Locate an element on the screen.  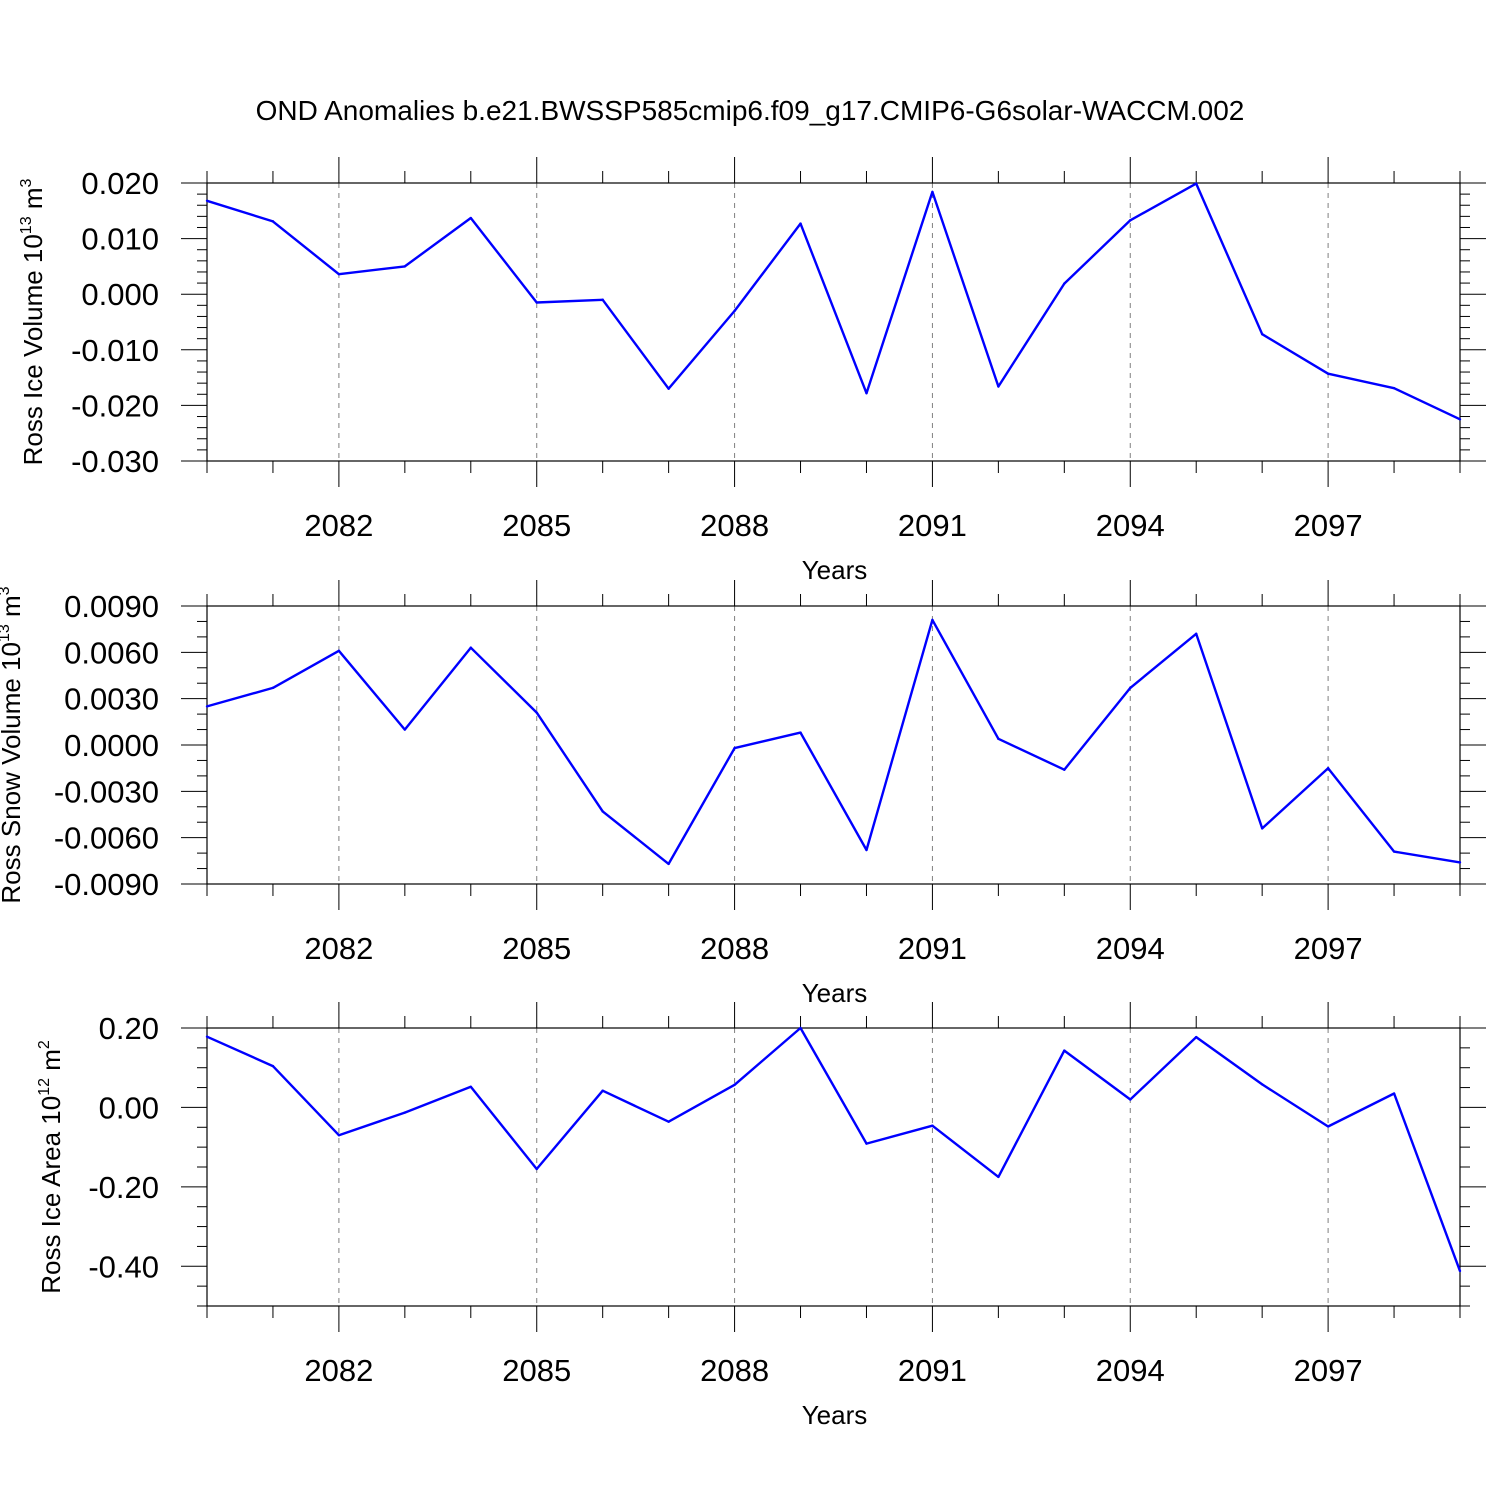
y-axis-label-text: Ross Ice Volume 10 is located at coordinates (33, 349).